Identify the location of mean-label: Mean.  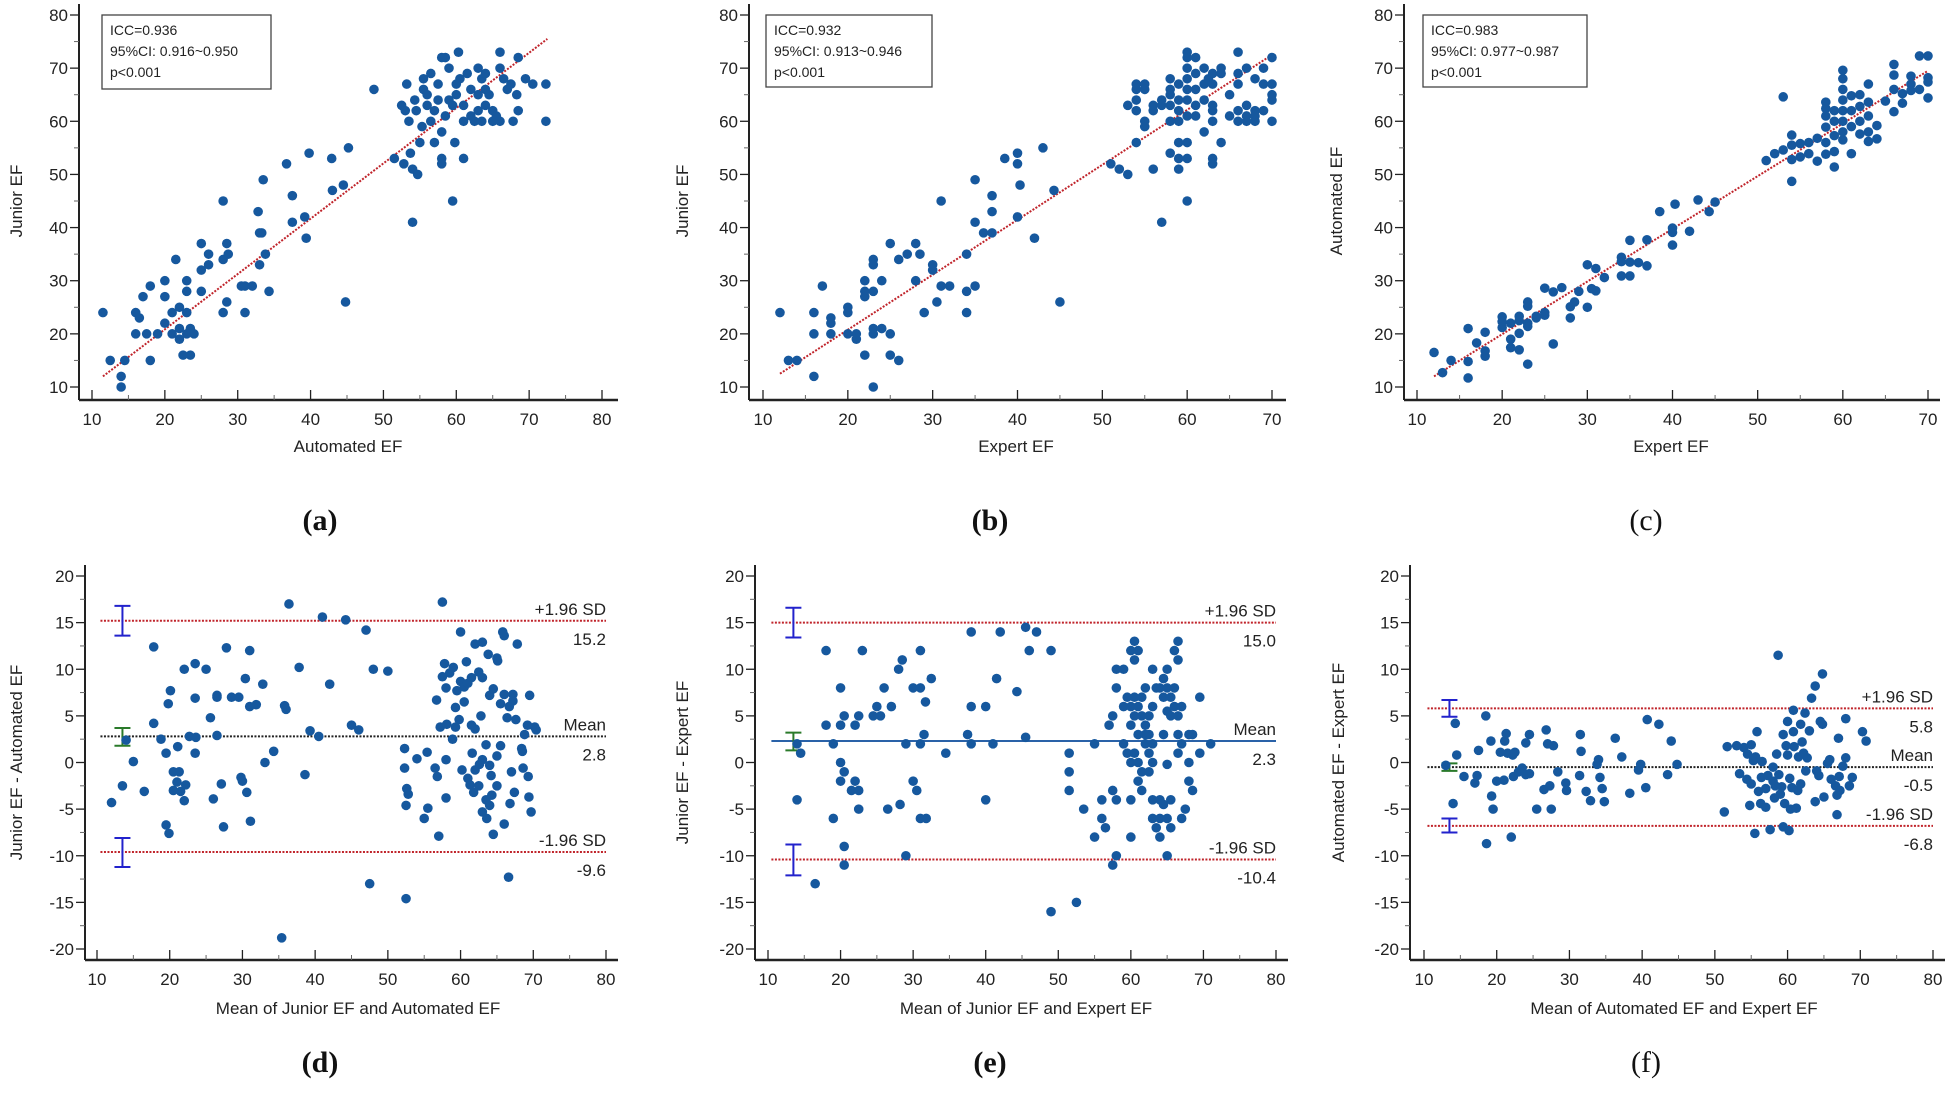
(1911, 755).